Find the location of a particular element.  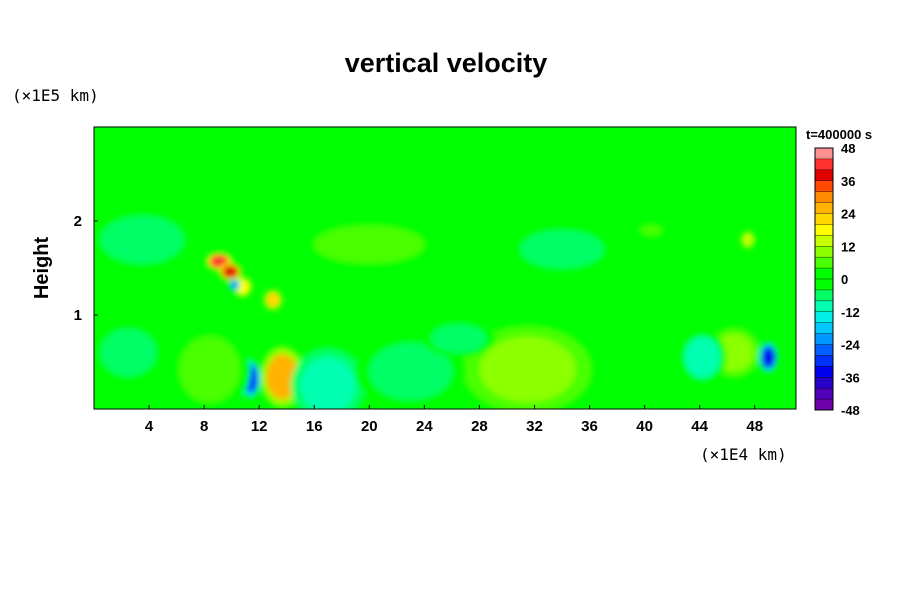

x-tick-label: 44 is located at coordinates (699, 426).